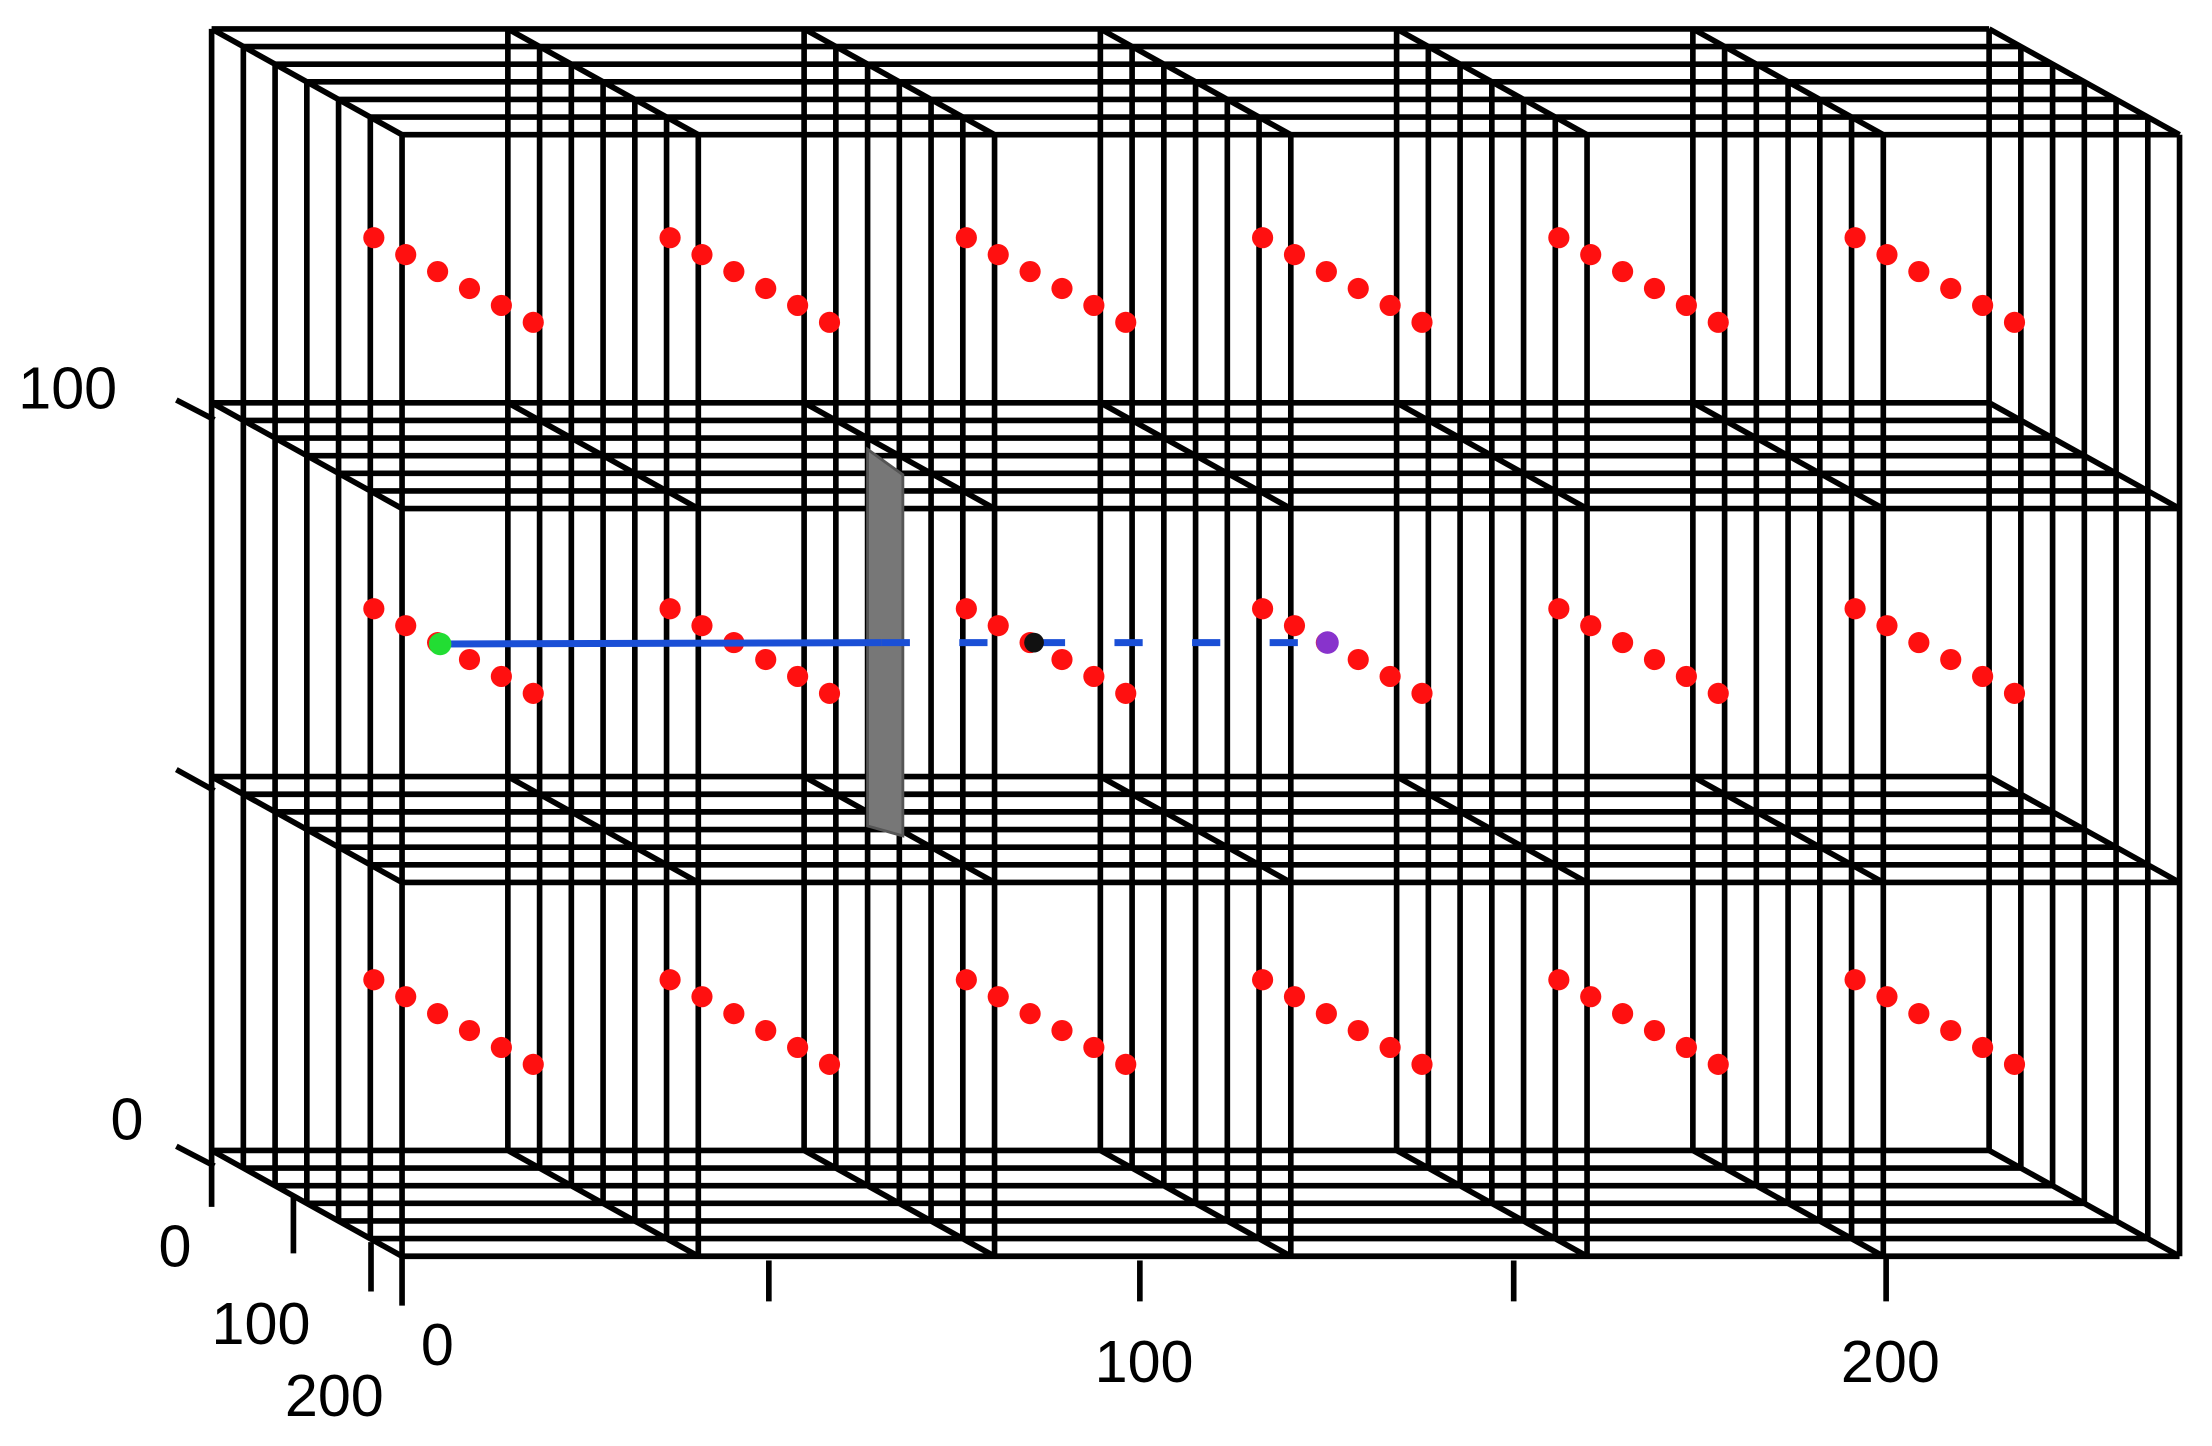 This screenshot has width=2212, height=1446. I want to click on purple-point, so click(1327, 642).